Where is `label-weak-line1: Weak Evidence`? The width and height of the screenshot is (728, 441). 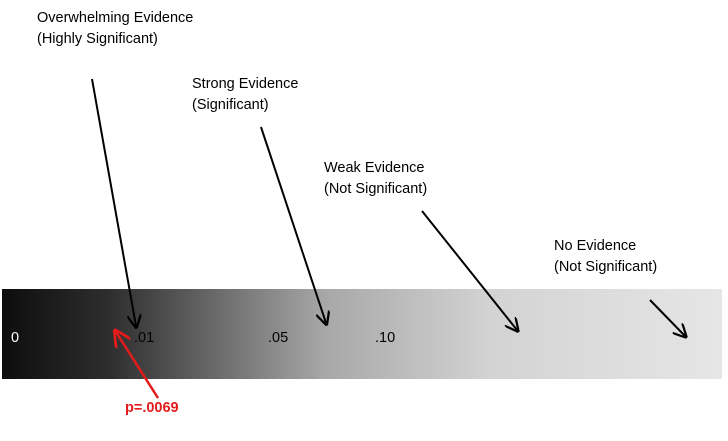 label-weak-line1: Weak Evidence is located at coordinates (374, 168).